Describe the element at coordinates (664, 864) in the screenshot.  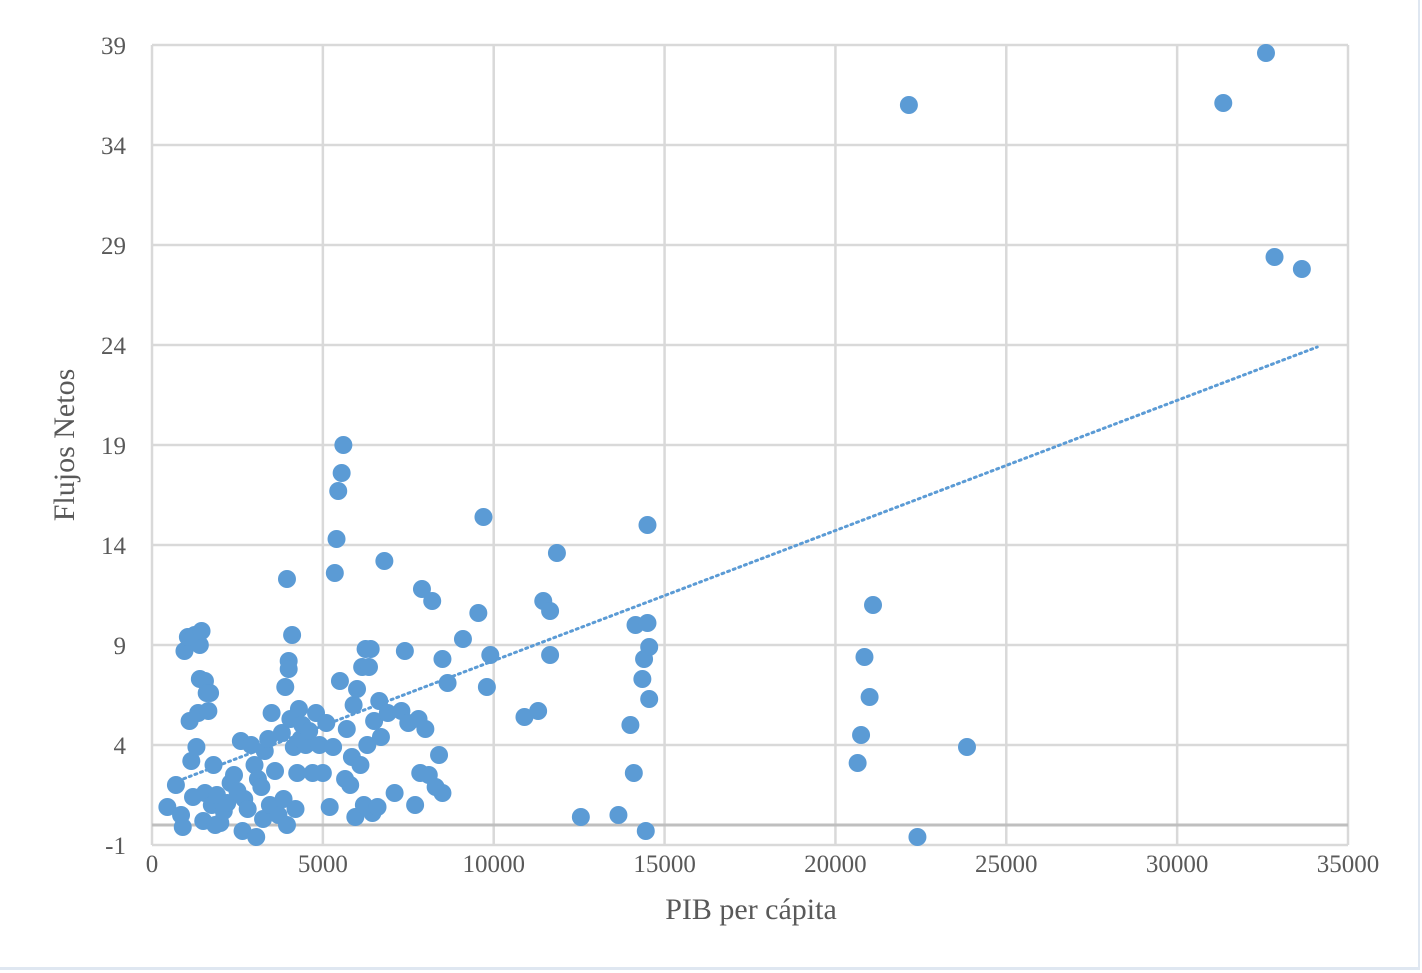
I see `x-tick-label: 15000` at that location.